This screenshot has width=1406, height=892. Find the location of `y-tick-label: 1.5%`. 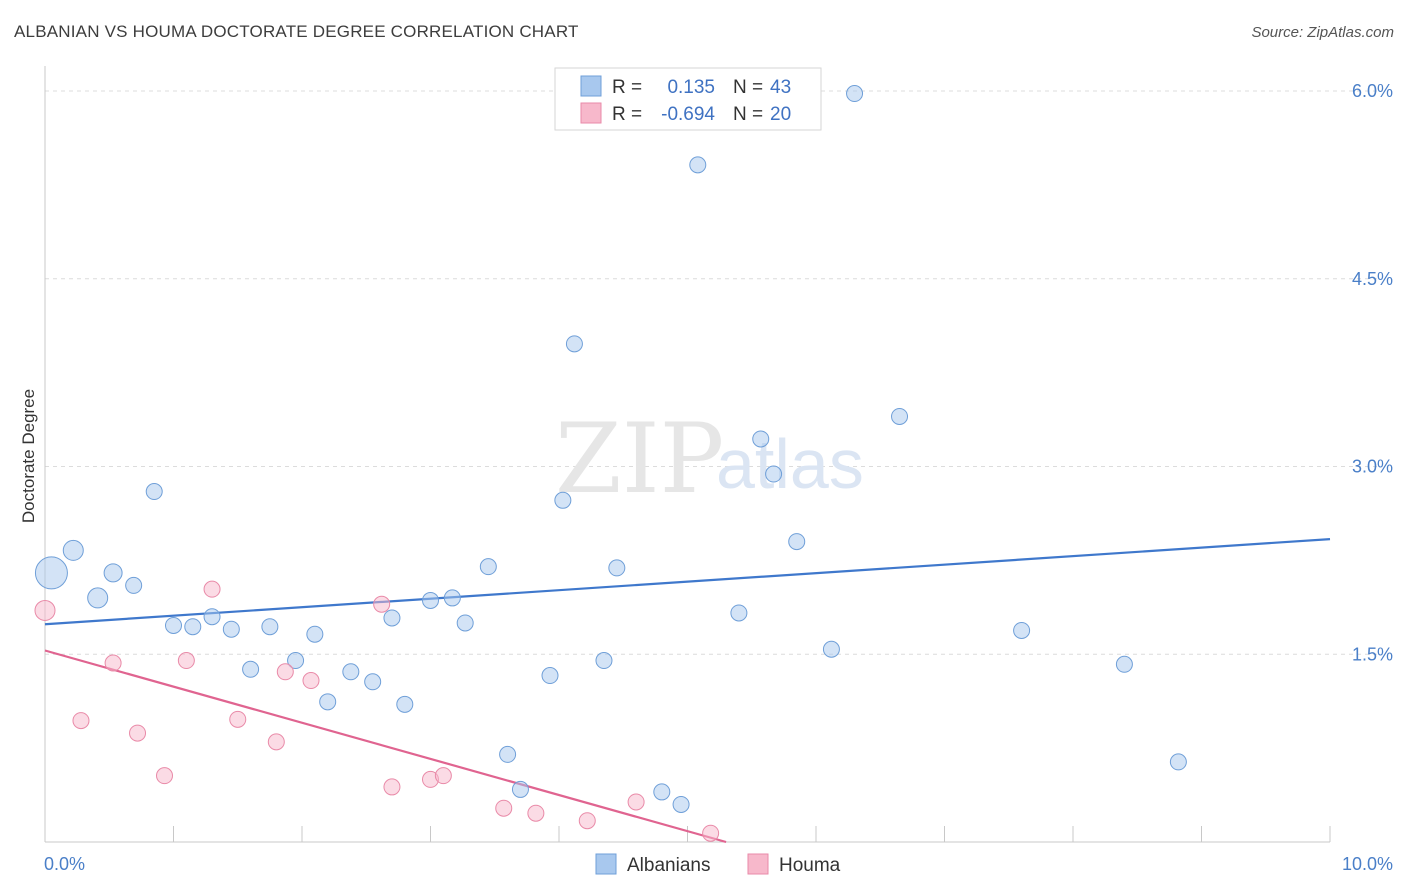

y-tick-label: 1.5% is located at coordinates (1372, 654).